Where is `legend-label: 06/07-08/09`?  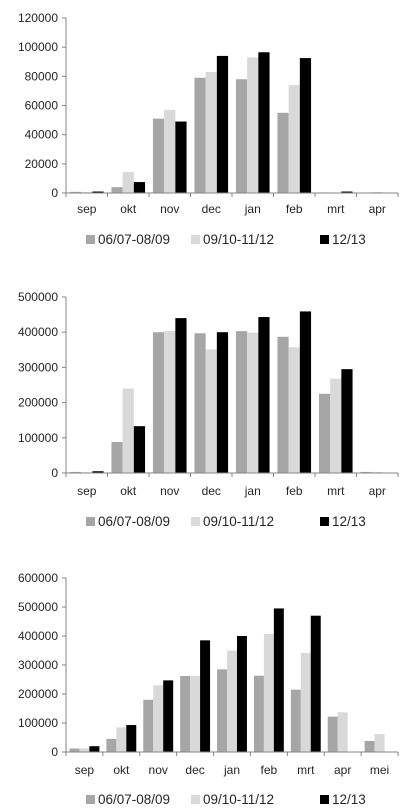
legend-label: 06/07-08/09 is located at coordinates (134, 239).